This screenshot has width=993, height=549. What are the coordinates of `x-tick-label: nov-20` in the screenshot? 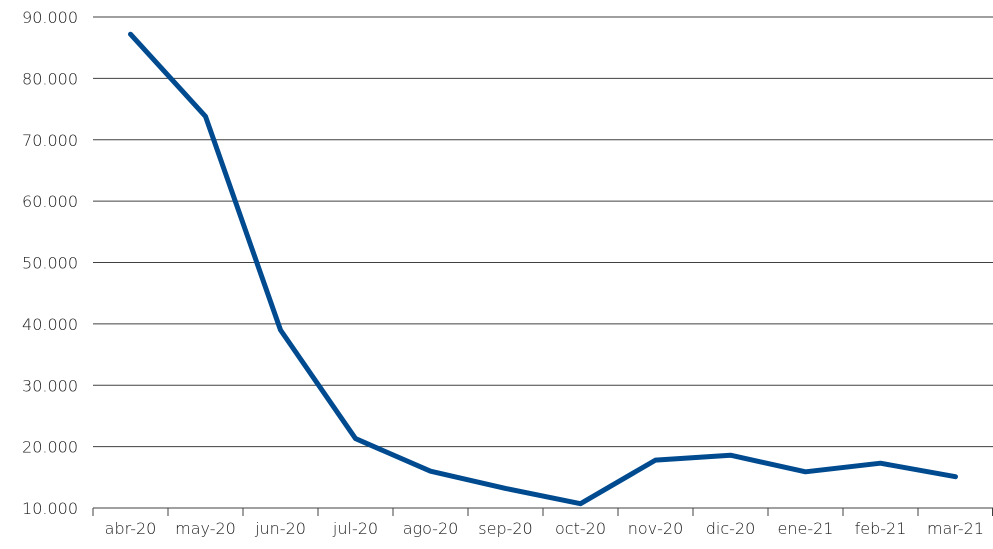 It's located at (656, 528).